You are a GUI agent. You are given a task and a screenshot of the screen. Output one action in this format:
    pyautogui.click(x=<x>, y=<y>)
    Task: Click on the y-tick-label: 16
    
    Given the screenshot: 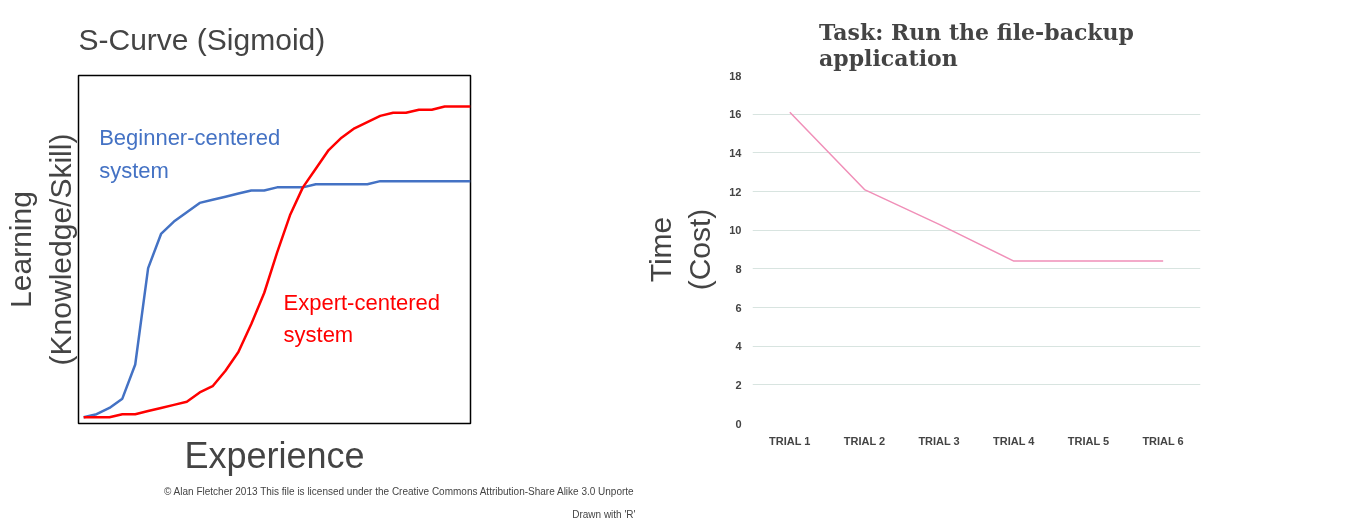 What is the action you would take?
    pyautogui.click(x=735, y=114)
    